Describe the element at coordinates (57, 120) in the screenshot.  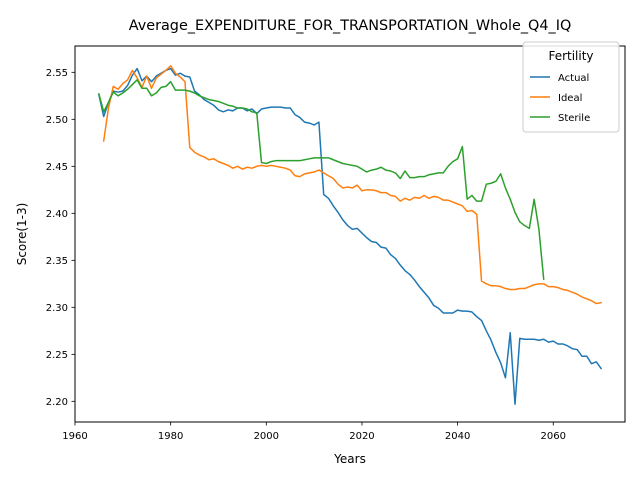
I see `y-tick-label: 2.50` at that location.